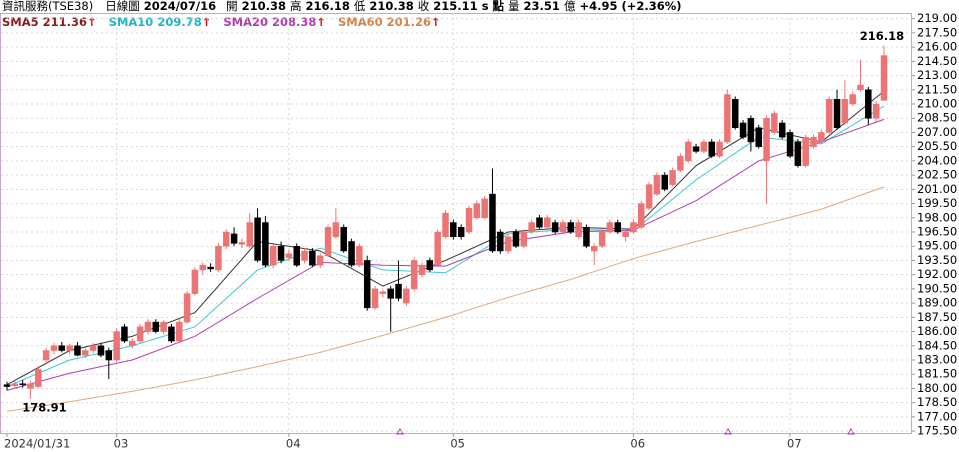 This screenshot has width=959, height=452. I want to click on volume-label: 量, so click(514, 6).